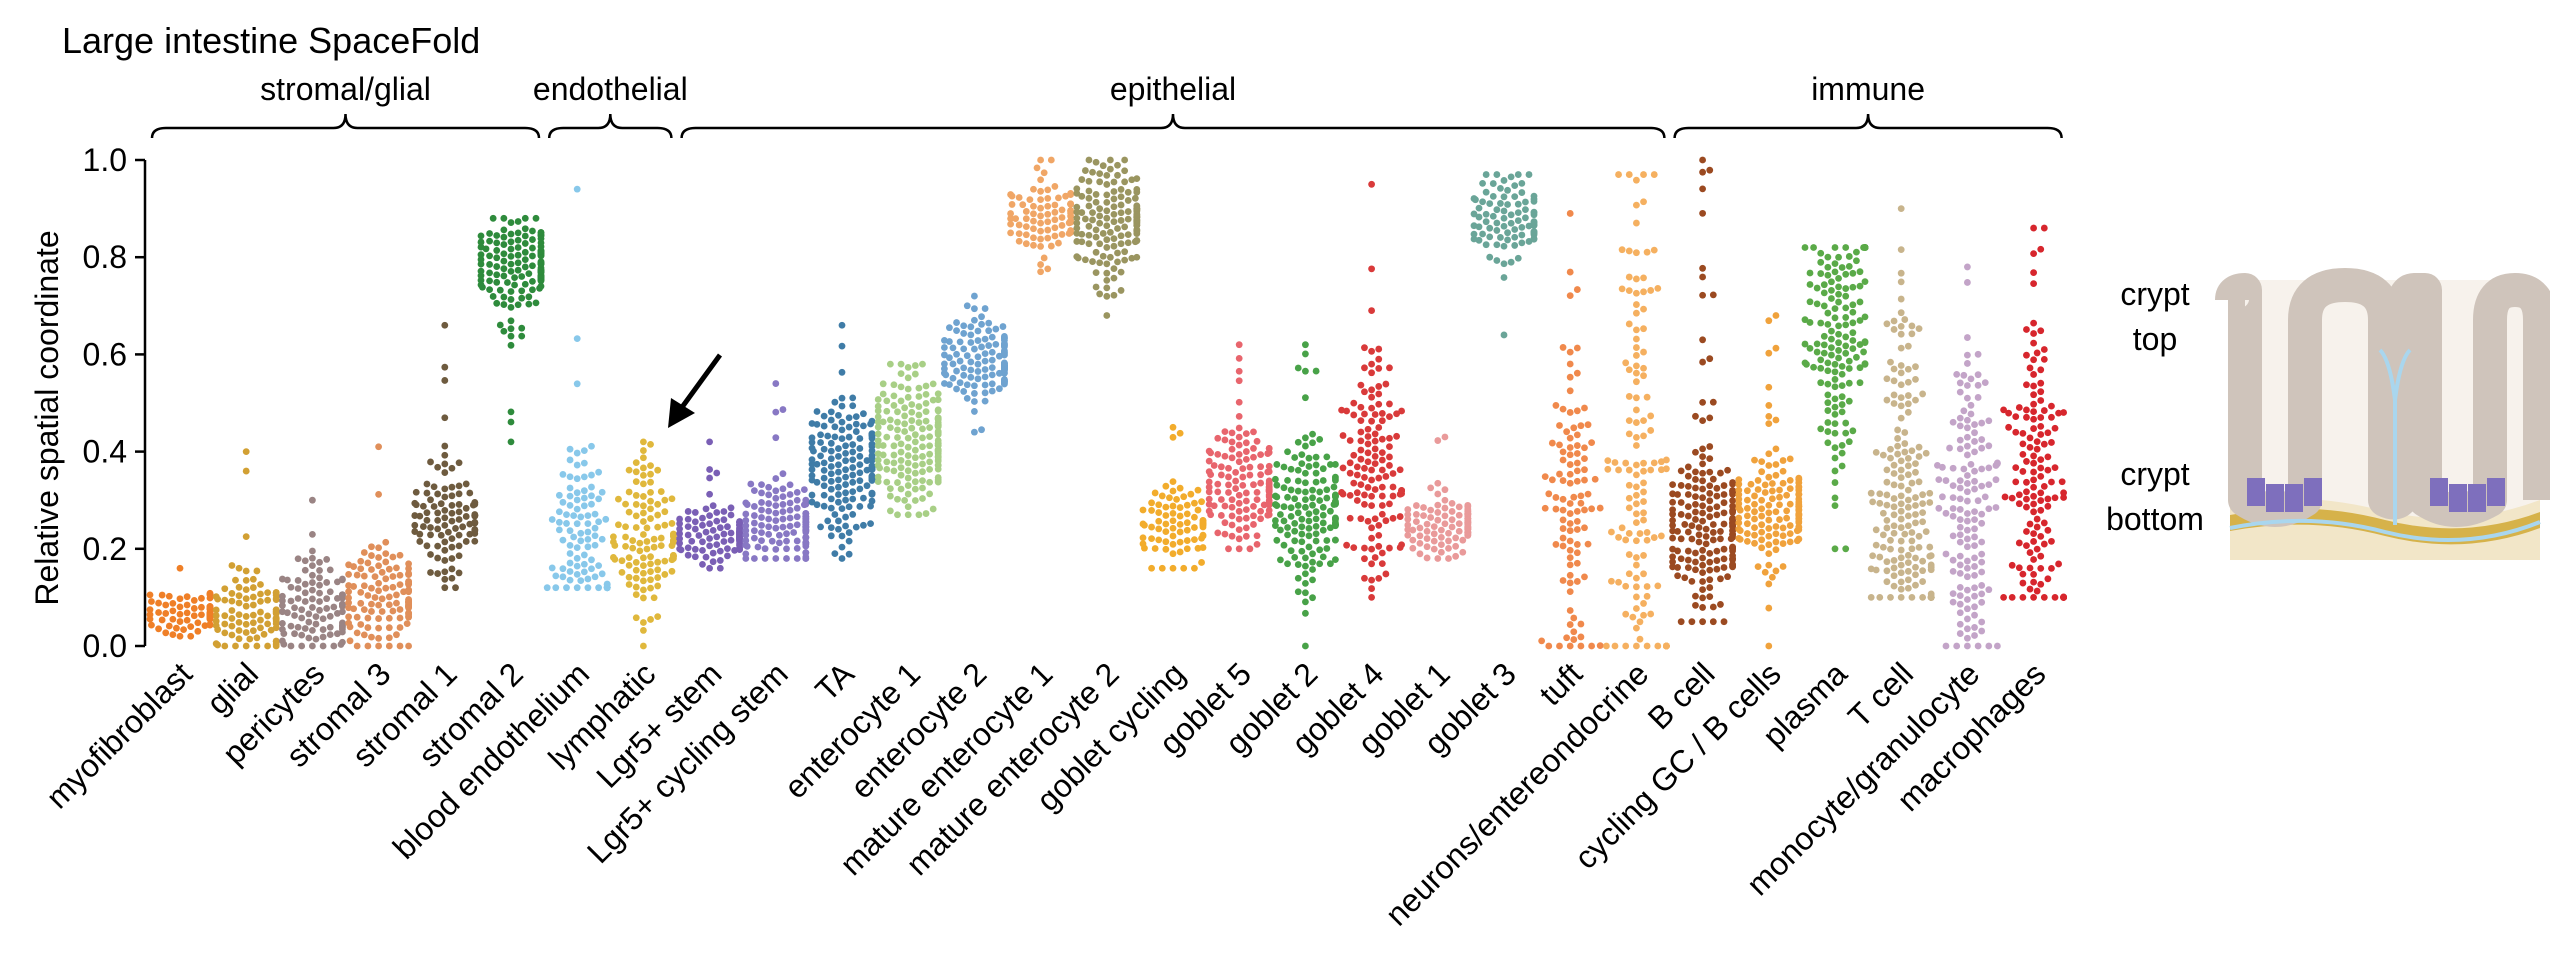  Describe the element at coordinates (105, 549) in the screenshot. I see `y-tick-label: 0.2` at that location.